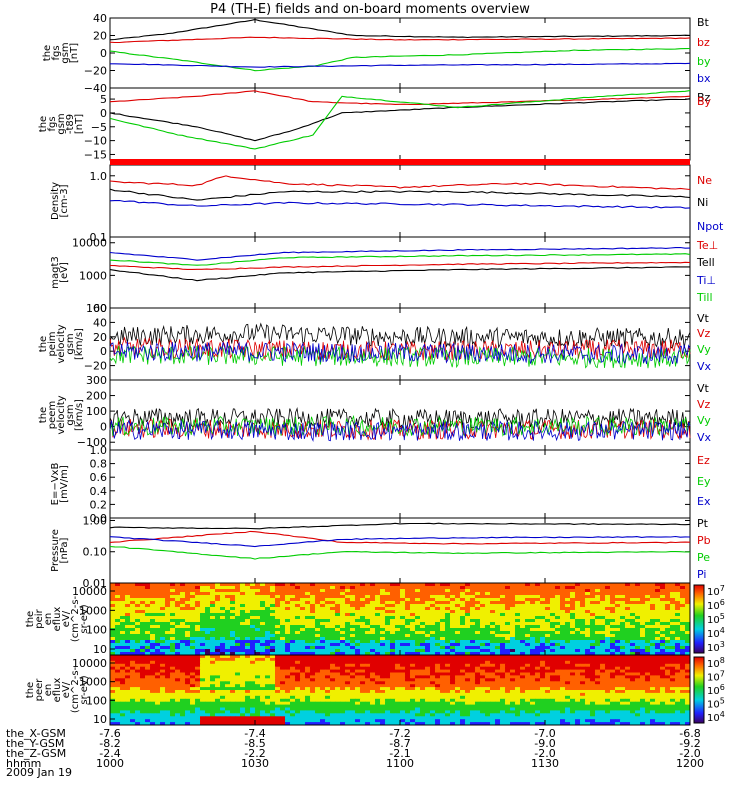  Describe the element at coordinates (703, 460) in the screenshot. I see `legend-ez: Ez` at that location.